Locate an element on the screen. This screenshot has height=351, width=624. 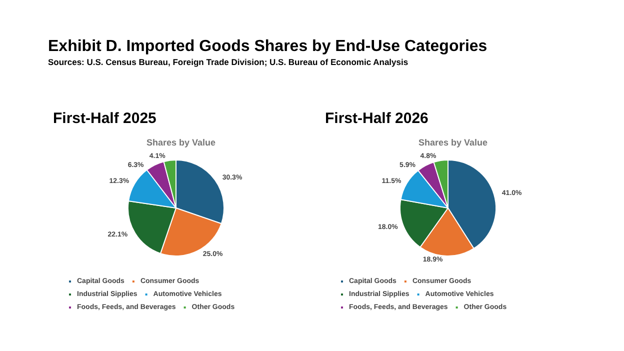
source-note: Sources: U.S. Census Bureau, Foreign Trade Division; U.S. Bureau of Economic Analysis is located at coordinates (229, 62).